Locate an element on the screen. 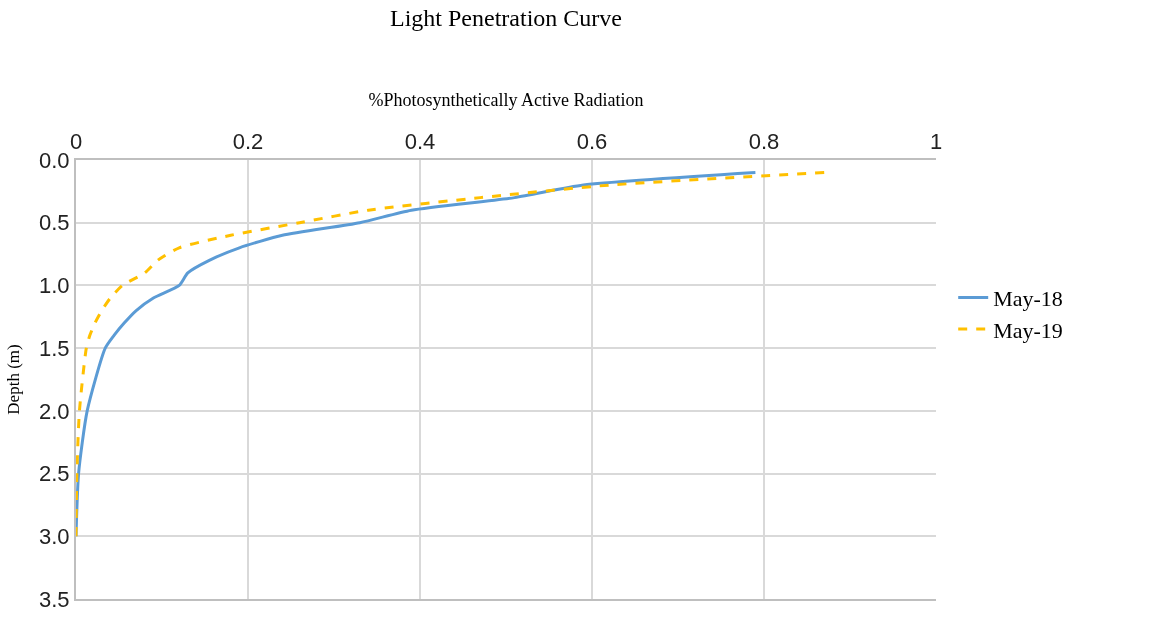 The image size is (1166, 624). x-tick-label: 0 is located at coordinates (76, 142).